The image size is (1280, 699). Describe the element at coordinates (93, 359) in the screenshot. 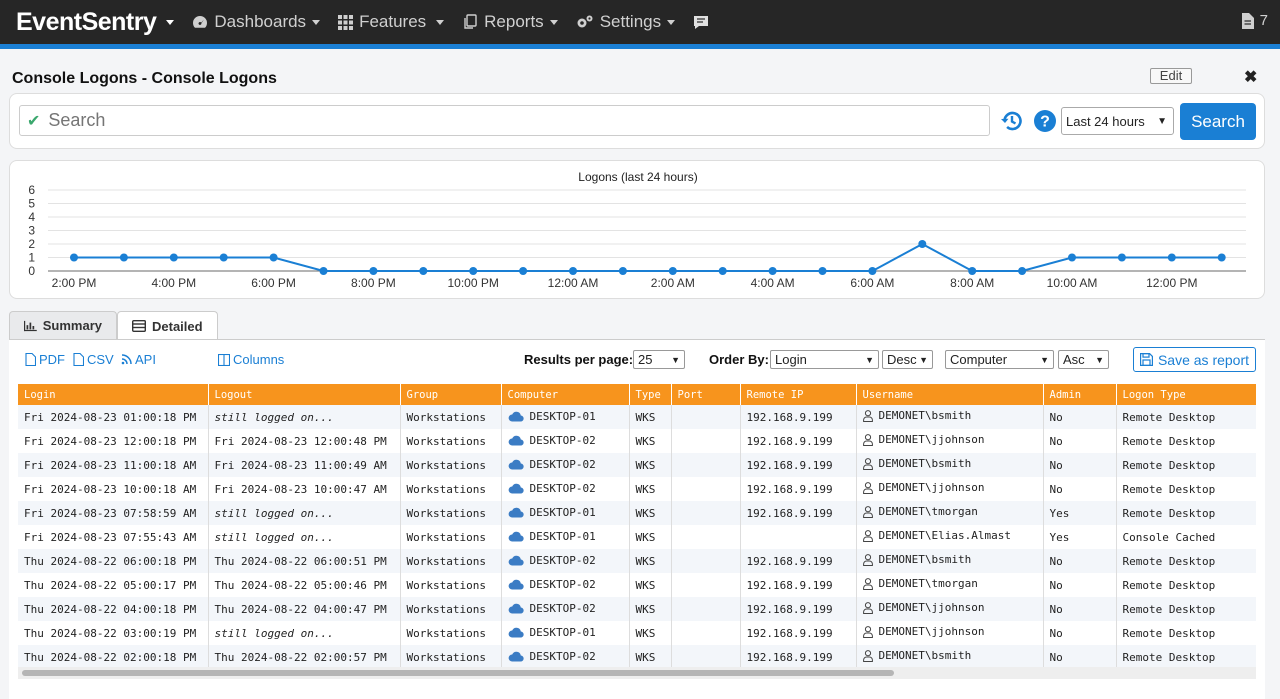

I see `csv-link: CSV` at that location.